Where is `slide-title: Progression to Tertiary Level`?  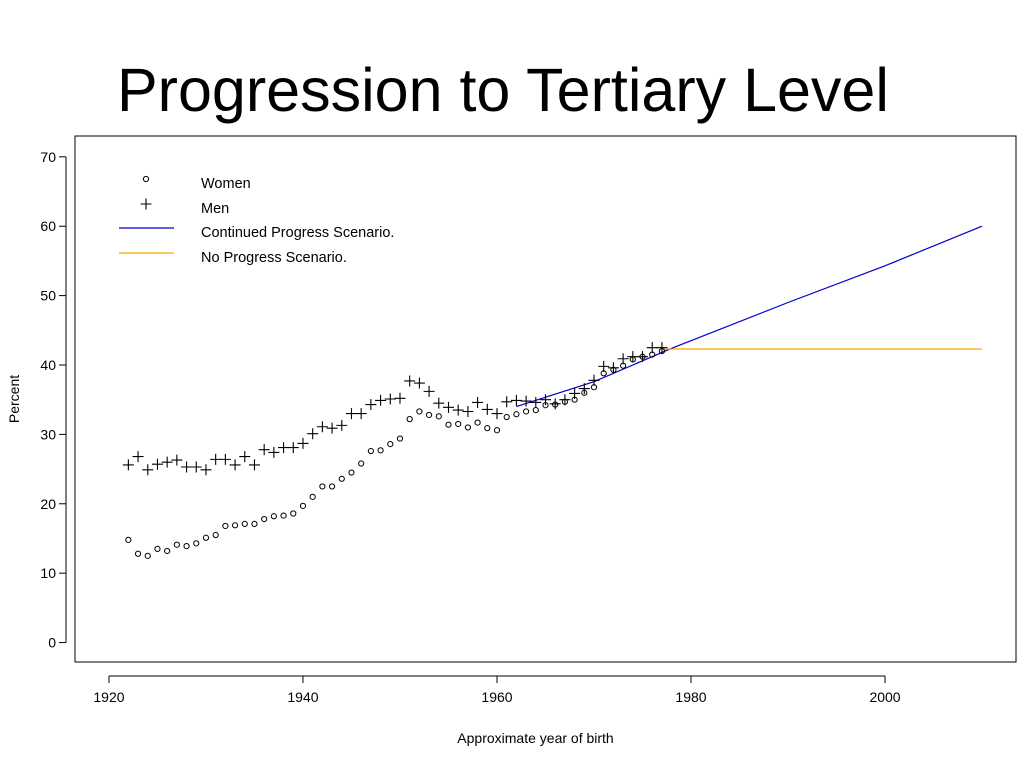 slide-title: Progression to Tertiary Level is located at coordinates (503, 90).